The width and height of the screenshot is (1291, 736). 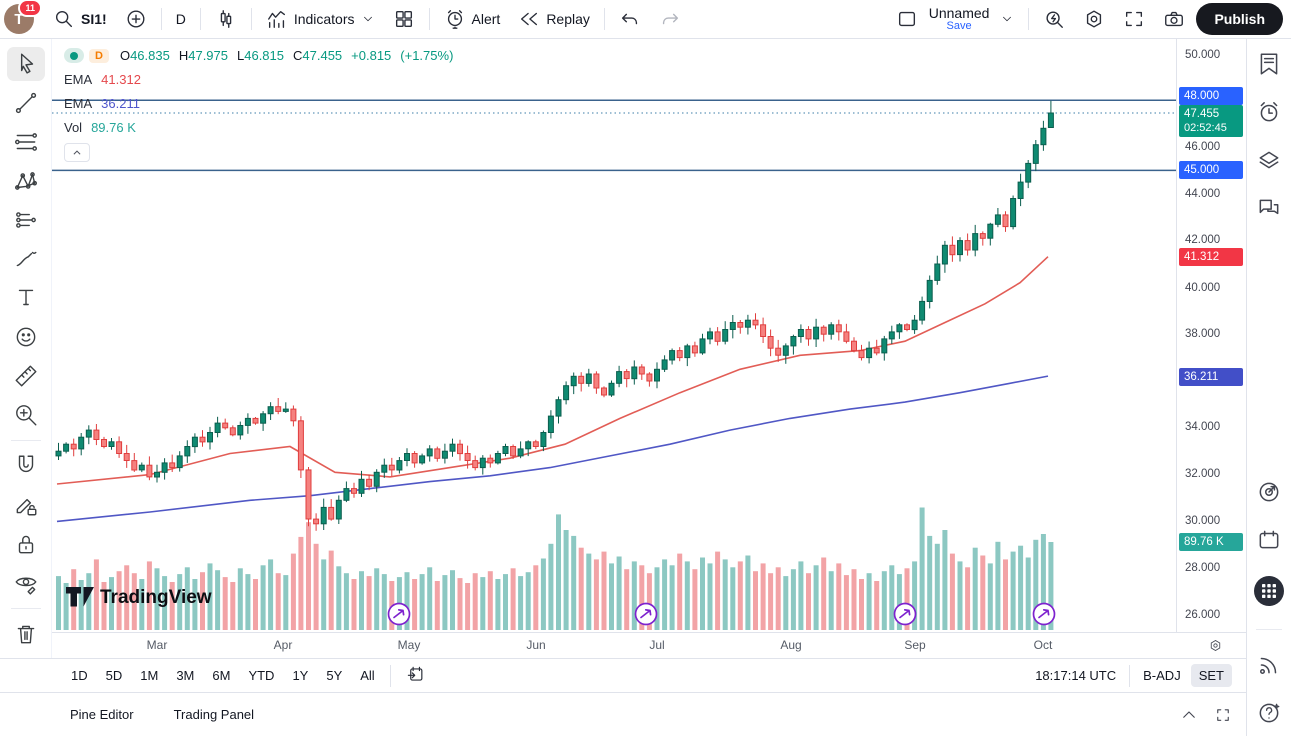 I want to click on apps-menu-icon, so click(x=1269, y=591).